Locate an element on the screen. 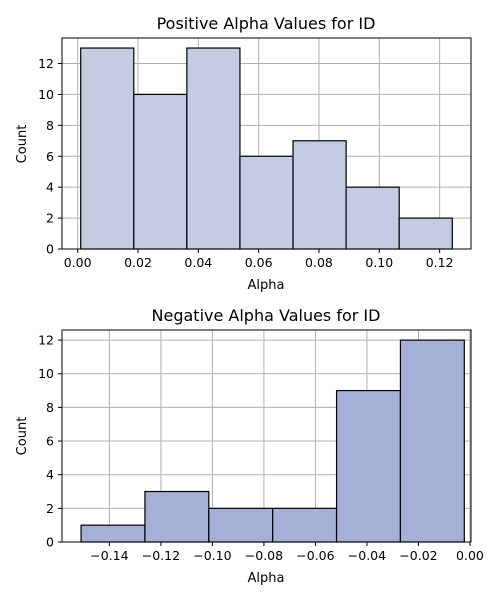 This screenshot has height=600, width=500. x-tick-label: 0.06 is located at coordinates (259, 262).